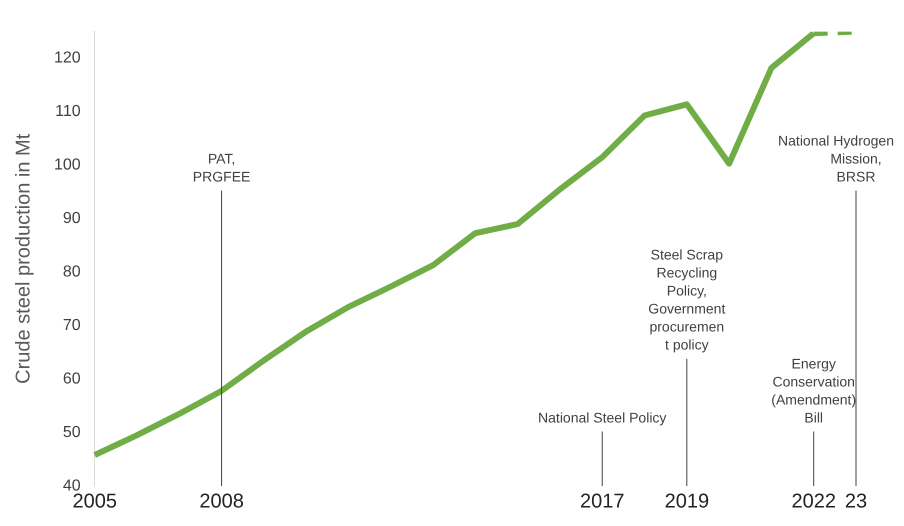 The image size is (904, 526). What do you see at coordinates (687, 501) in the screenshot?
I see `x-tick-label: 2019` at bounding box center [687, 501].